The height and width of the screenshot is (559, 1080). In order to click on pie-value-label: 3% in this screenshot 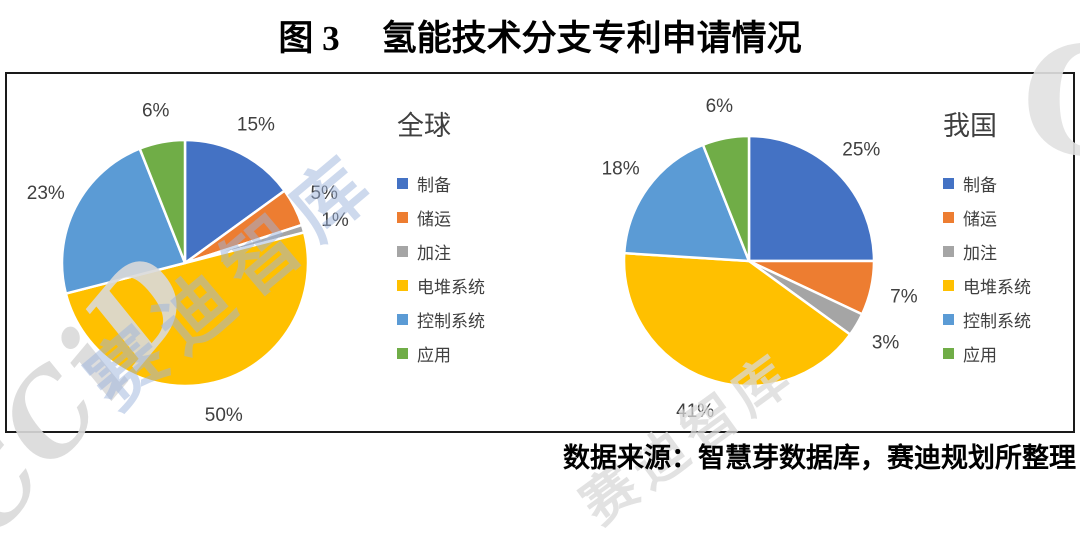, I will do `click(886, 342)`.